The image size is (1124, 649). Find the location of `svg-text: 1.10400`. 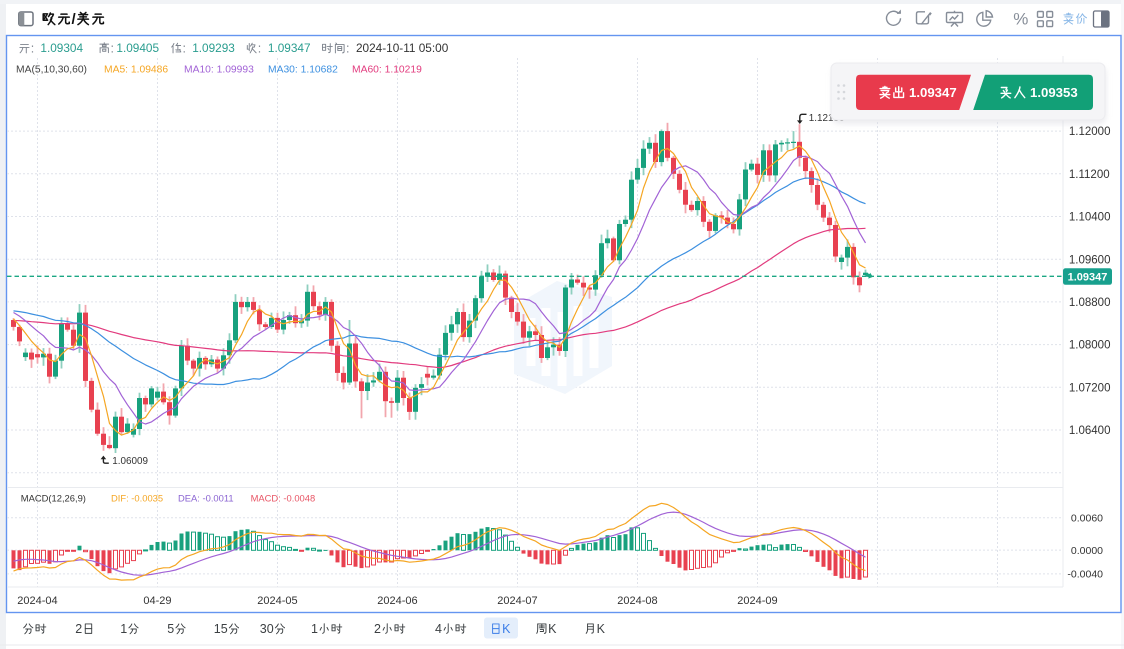

svg-text: 1.10400 is located at coordinates (1090, 218).